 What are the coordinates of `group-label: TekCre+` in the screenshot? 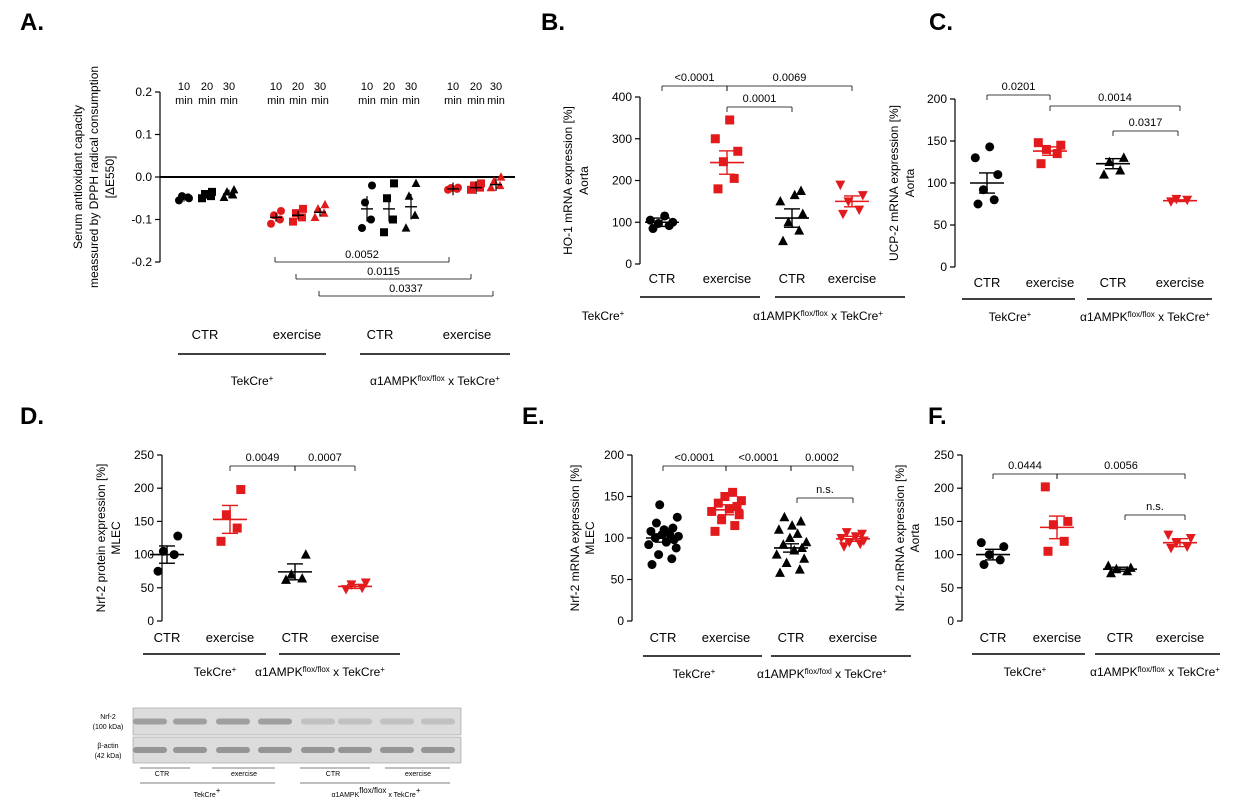 It's located at (603, 316).